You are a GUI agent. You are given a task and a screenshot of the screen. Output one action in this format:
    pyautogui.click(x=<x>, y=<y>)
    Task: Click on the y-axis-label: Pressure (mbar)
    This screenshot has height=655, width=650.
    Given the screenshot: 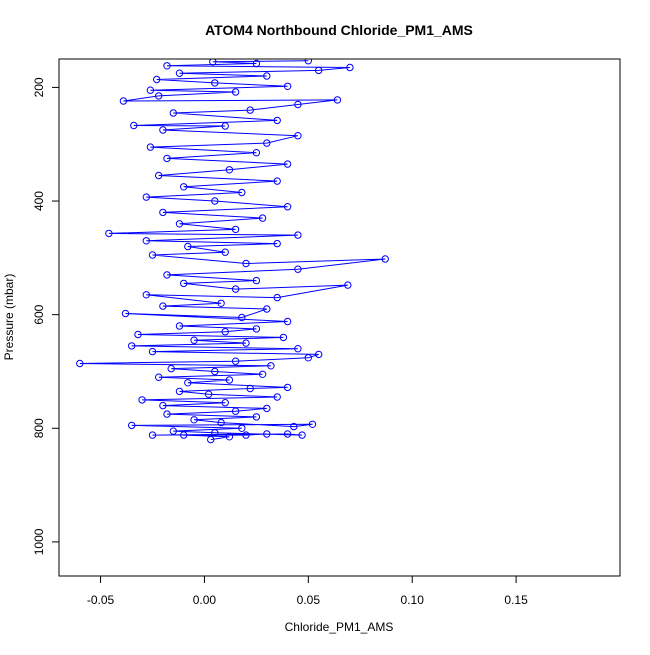 What is the action you would take?
    pyautogui.click(x=9, y=317)
    